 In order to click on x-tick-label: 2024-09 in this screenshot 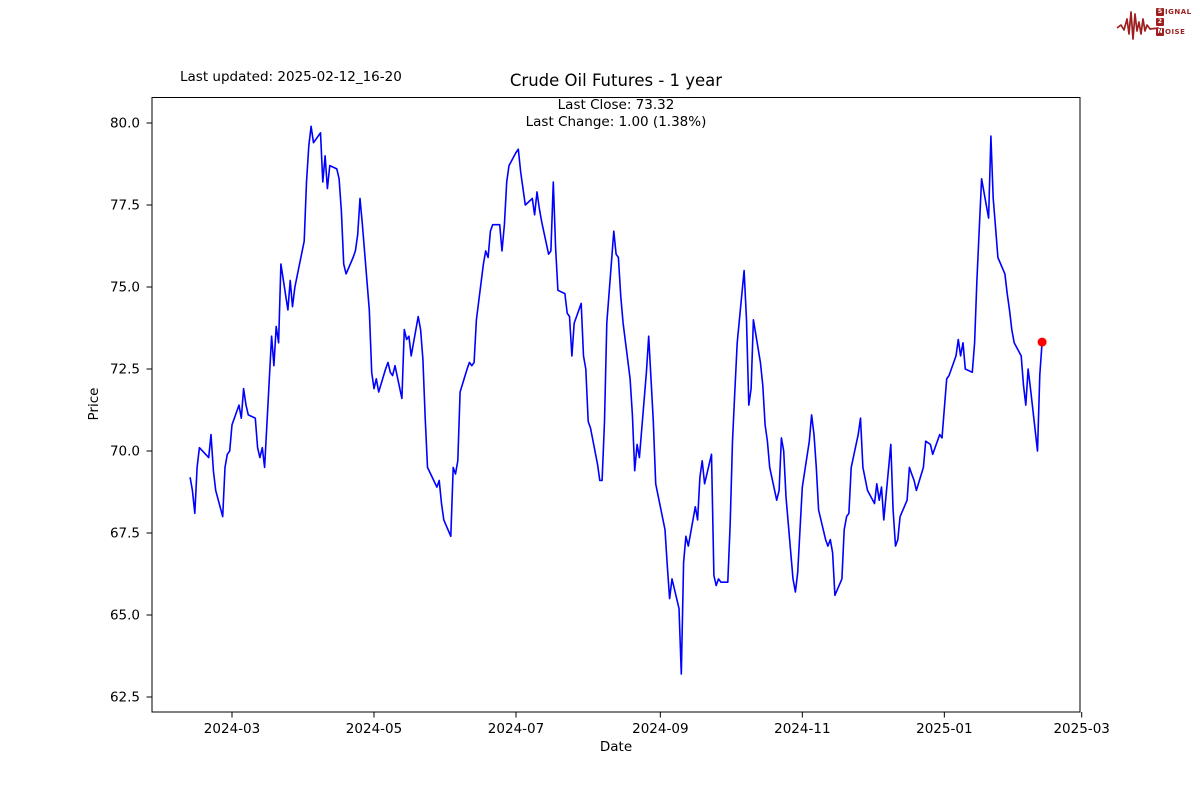, I will do `click(660, 729)`.